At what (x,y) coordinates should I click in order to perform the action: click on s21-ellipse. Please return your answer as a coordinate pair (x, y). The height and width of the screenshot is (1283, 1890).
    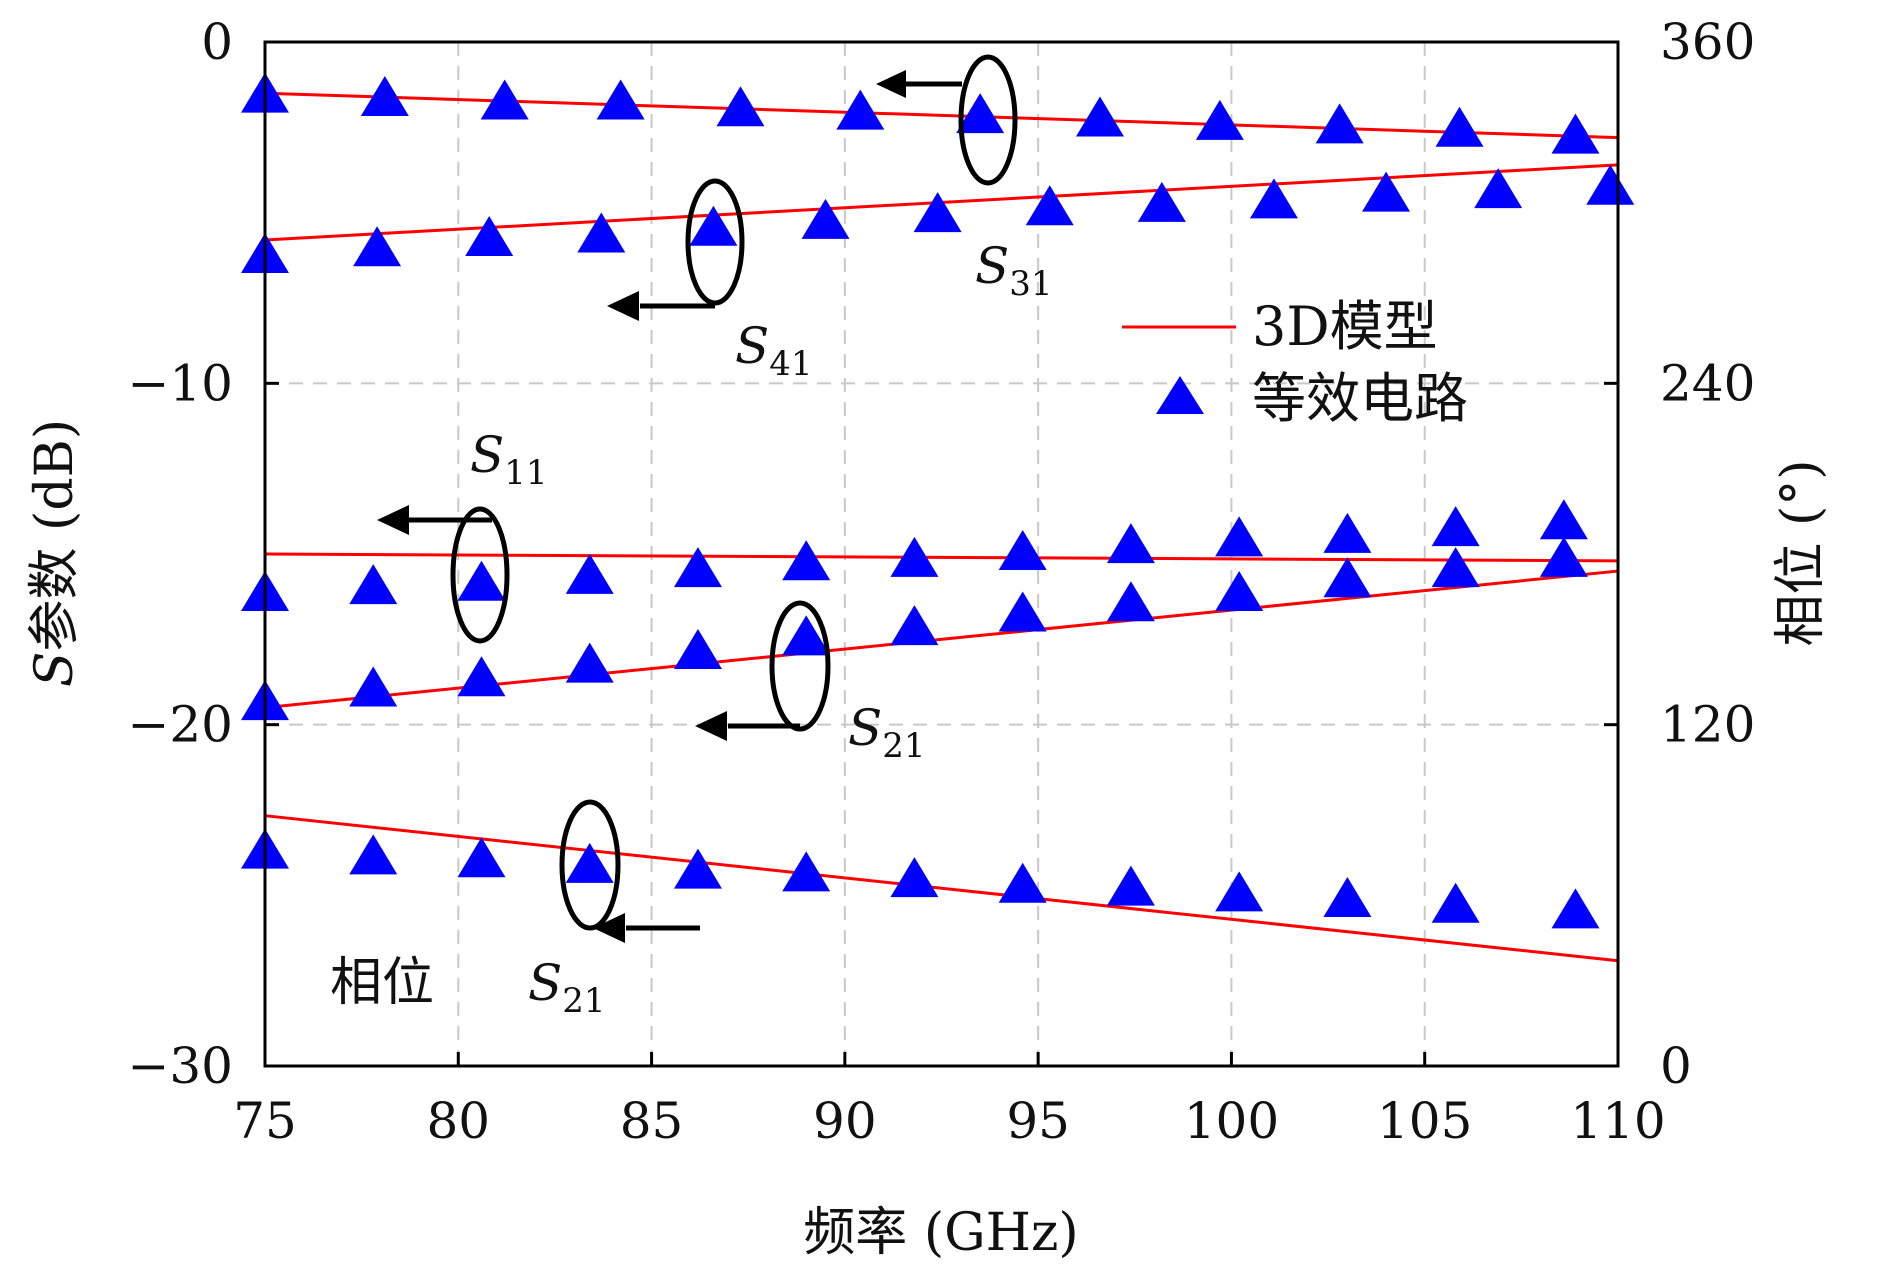
    Looking at the image, I should click on (800, 666).